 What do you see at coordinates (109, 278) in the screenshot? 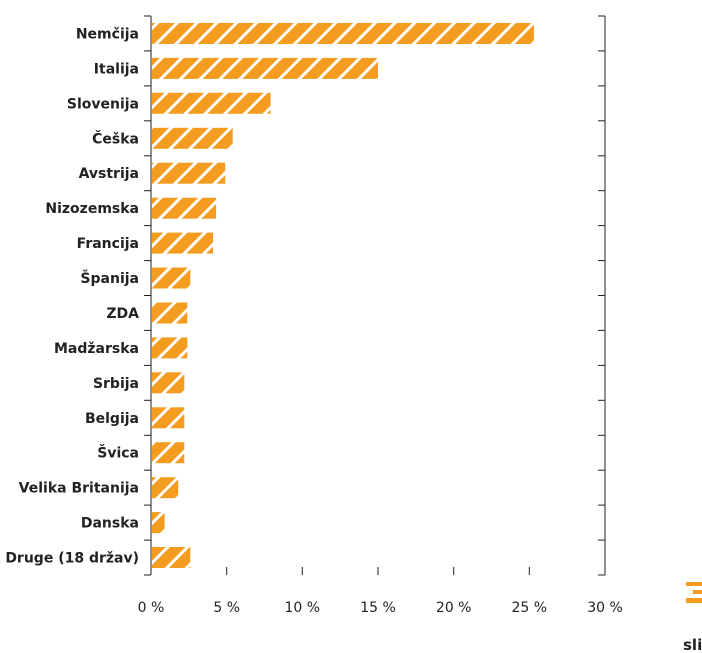
I see `category-label-7: Španija` at bounding box center [109, 278].